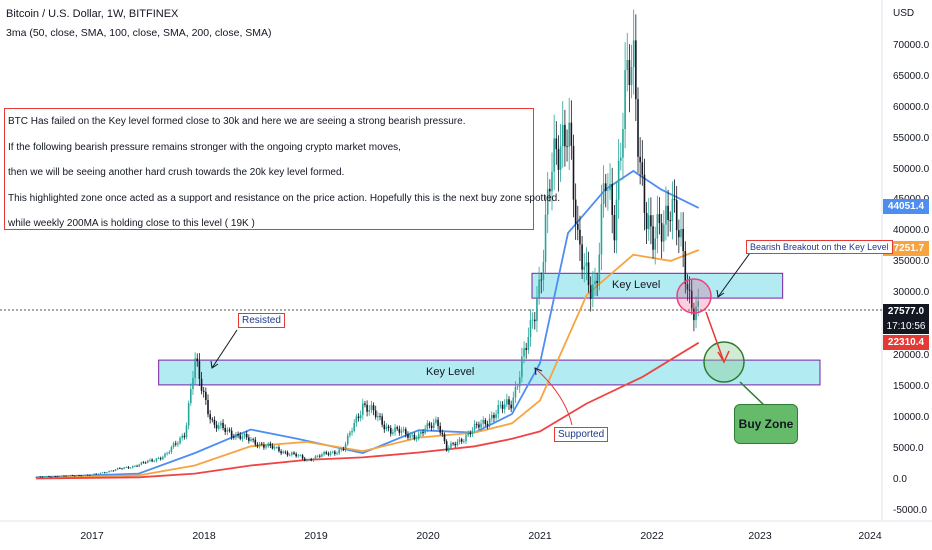 This screenshot has width=932, height=550. What do you see at coordinates (911, 107) in the screenshot?
I see `price-tick: 60000.0` at bounding box center [911, 107].